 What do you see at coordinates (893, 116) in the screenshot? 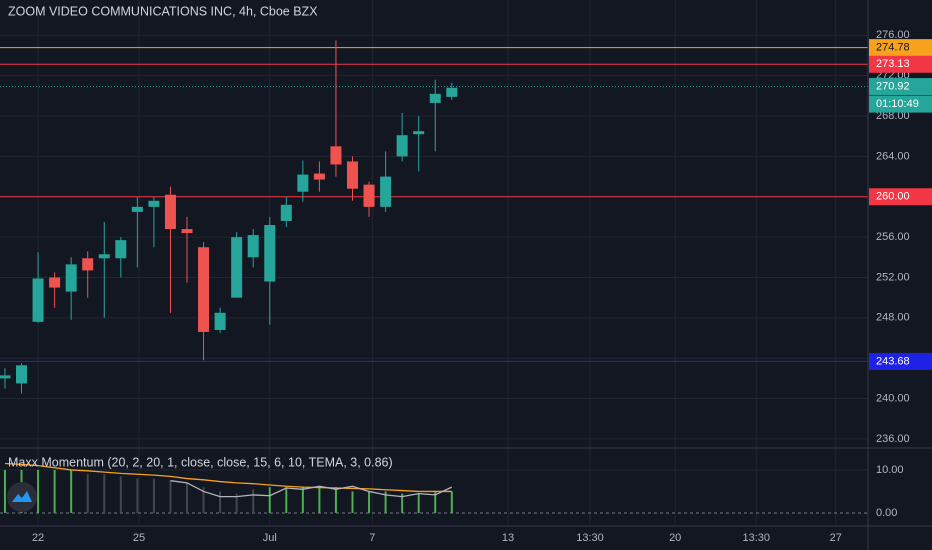
I see `y-tick-label: 268.00` at bounding box center [893, 116].